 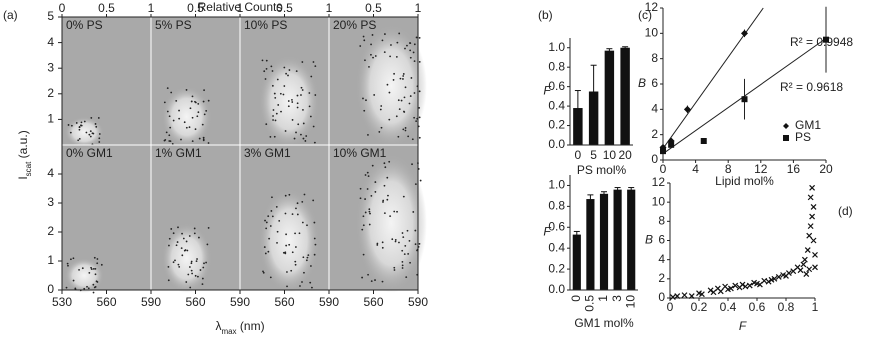 I want to click on y-axis-label: B, so click(x=642, y=83).